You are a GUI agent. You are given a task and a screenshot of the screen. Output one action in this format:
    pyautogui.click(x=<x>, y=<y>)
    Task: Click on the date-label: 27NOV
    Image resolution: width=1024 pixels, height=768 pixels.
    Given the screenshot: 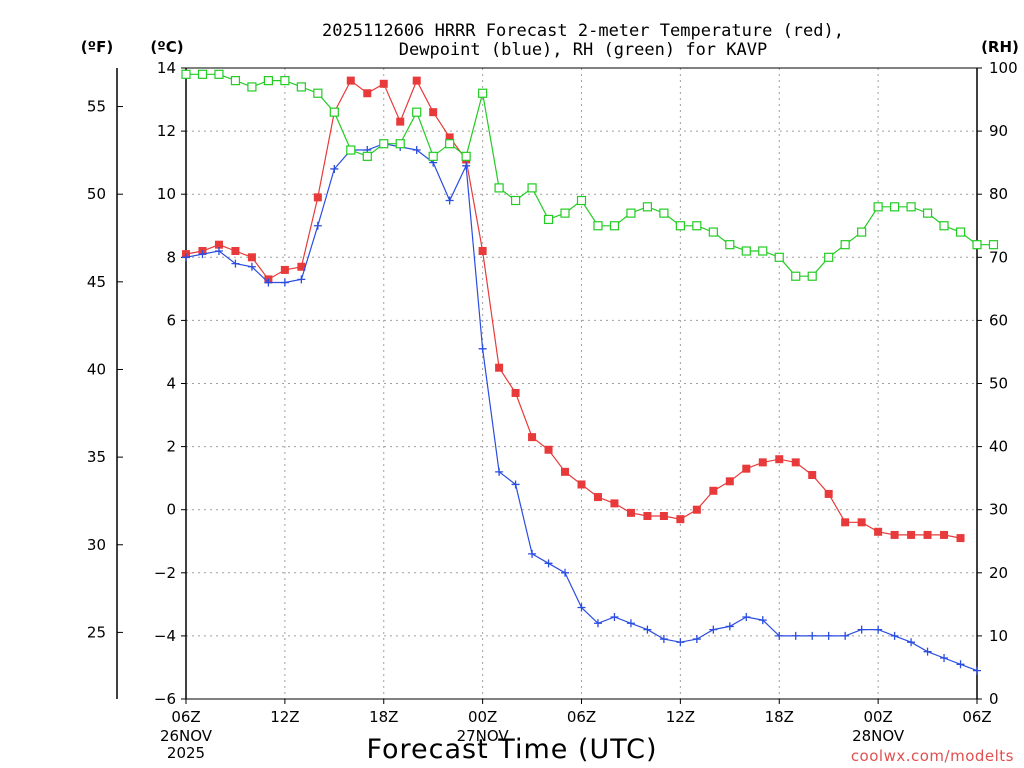 What is the action you would take?
    pyautogui.click(x=483, y=736)
    